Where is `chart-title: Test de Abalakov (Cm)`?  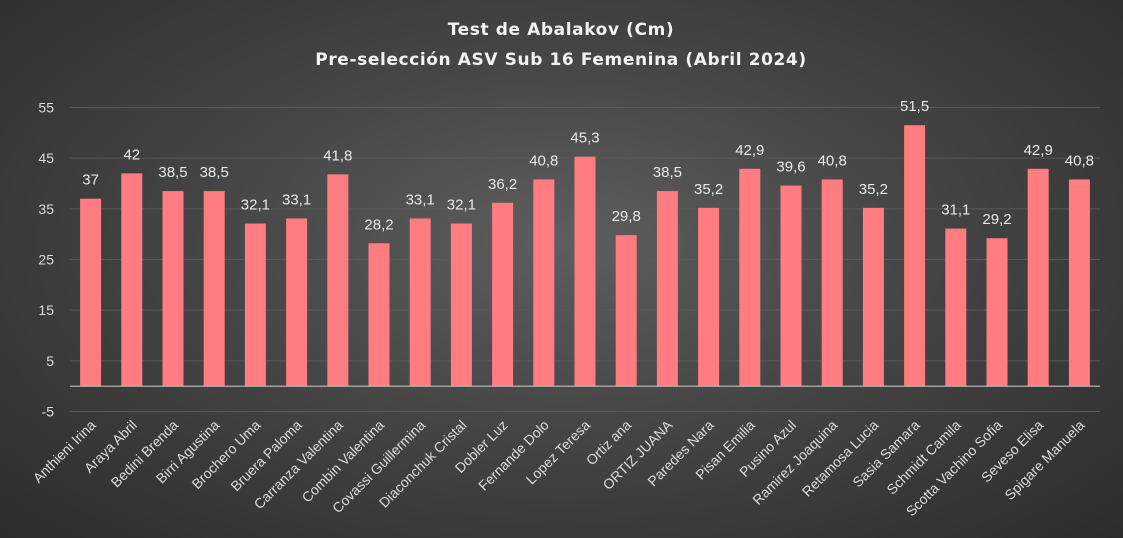 chart-title: Test de Abalakov (Cm) is located at coordinates (561, 30).